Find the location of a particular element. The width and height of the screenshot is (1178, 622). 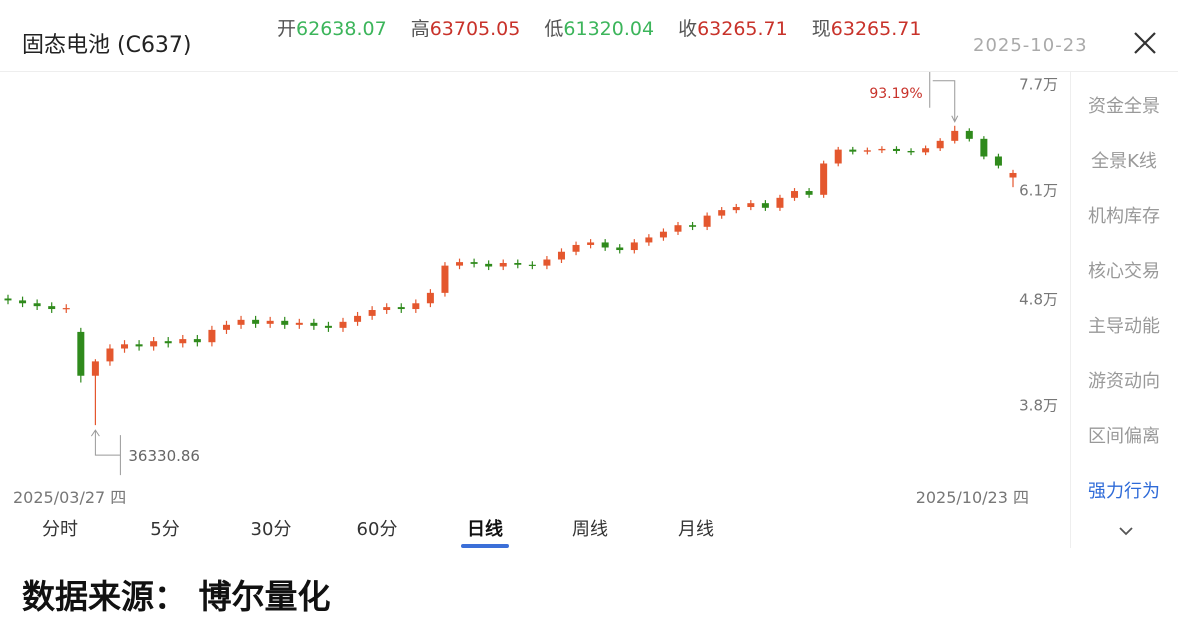

sidebar-item: 资金全景 is located at coordinates (1124, 106).